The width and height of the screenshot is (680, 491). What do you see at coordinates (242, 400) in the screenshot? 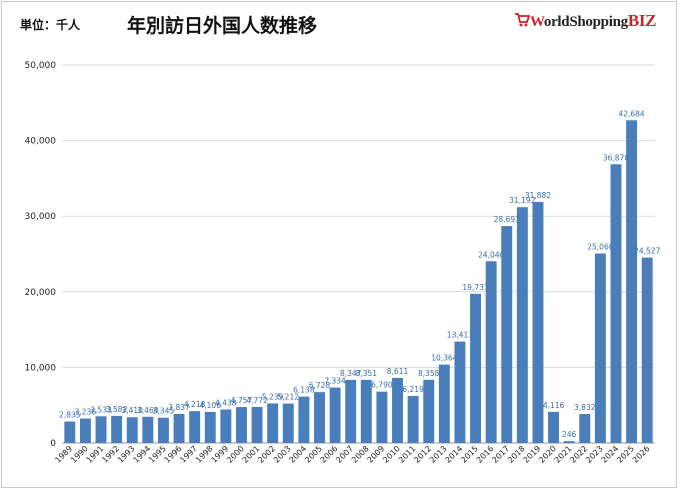
I see `data-label: 4,757` at bounding box center [242, 400].